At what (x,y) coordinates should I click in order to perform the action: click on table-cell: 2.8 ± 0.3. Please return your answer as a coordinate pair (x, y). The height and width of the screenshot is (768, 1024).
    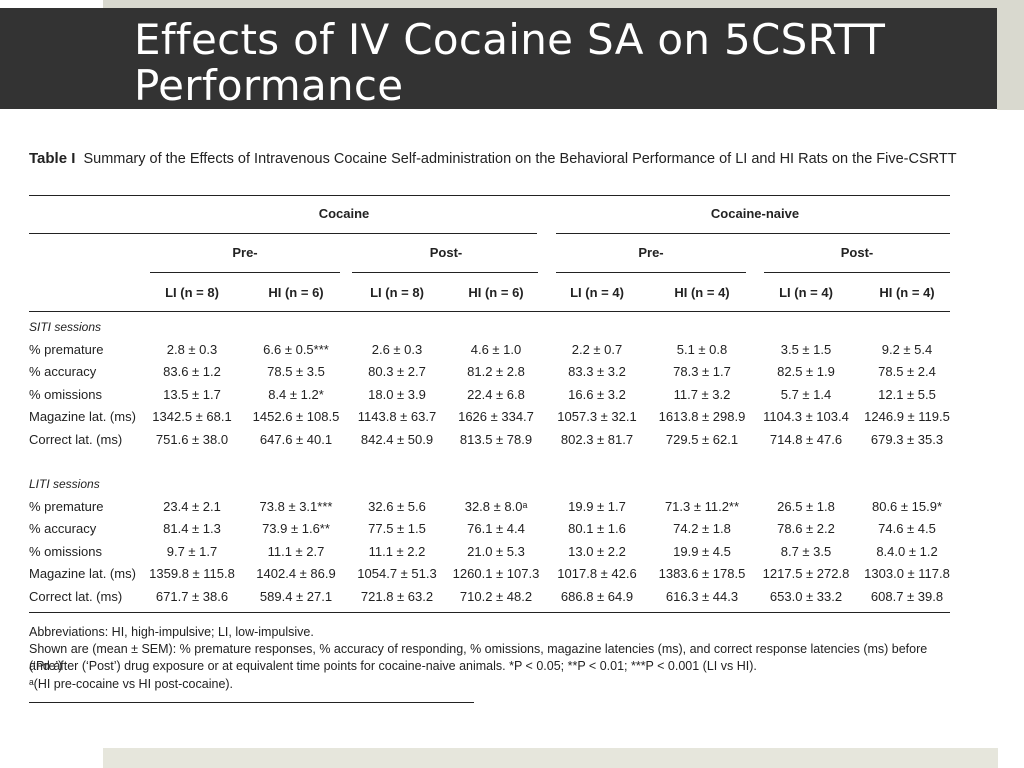
    Looking at the image, I should click on (192, 349).